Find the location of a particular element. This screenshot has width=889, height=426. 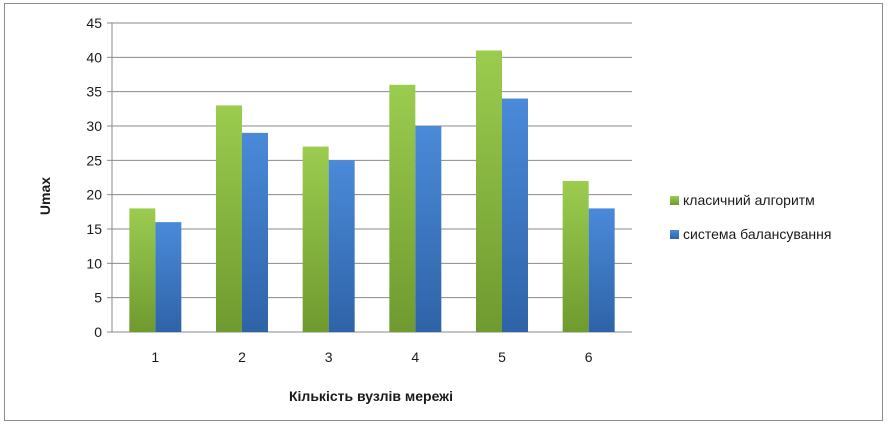

x-tick-label: 6 is located at coordinates (589, 357).